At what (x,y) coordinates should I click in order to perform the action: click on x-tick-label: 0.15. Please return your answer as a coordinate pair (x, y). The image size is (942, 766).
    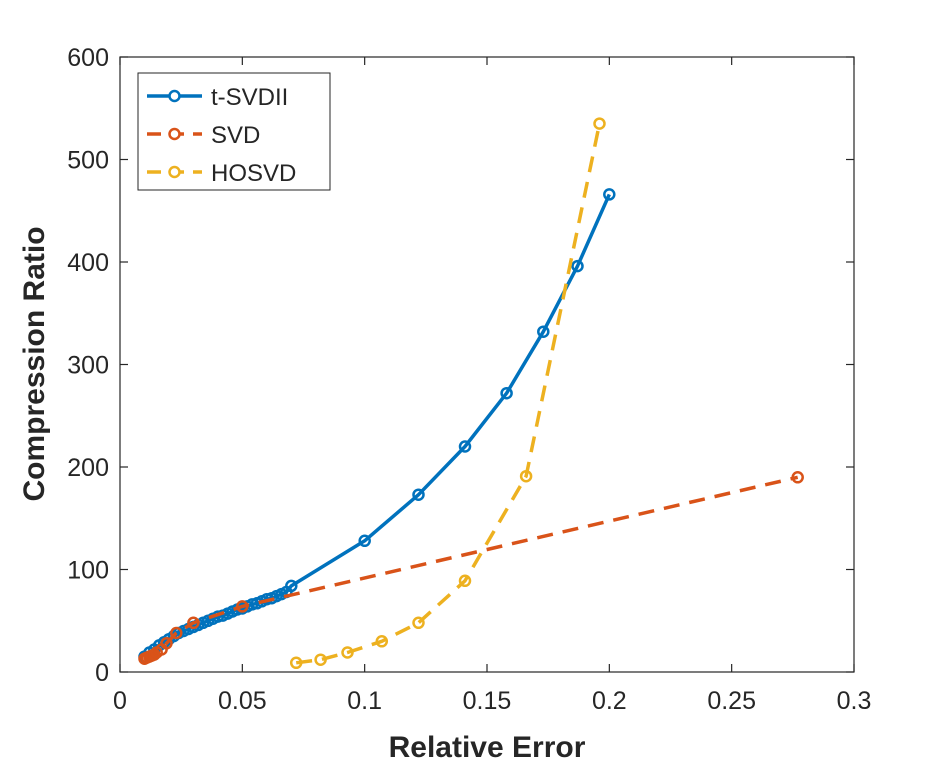
    Looking at the image, I should click on (487, 701).